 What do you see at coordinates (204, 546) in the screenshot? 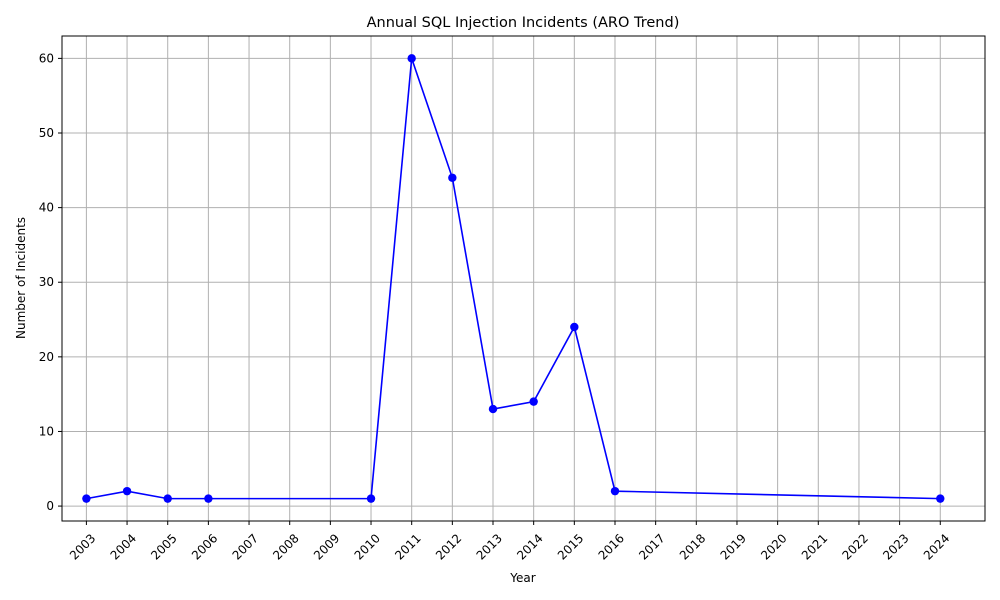
I see `x-tick-label: 2006` at bounding box center [204, 546].